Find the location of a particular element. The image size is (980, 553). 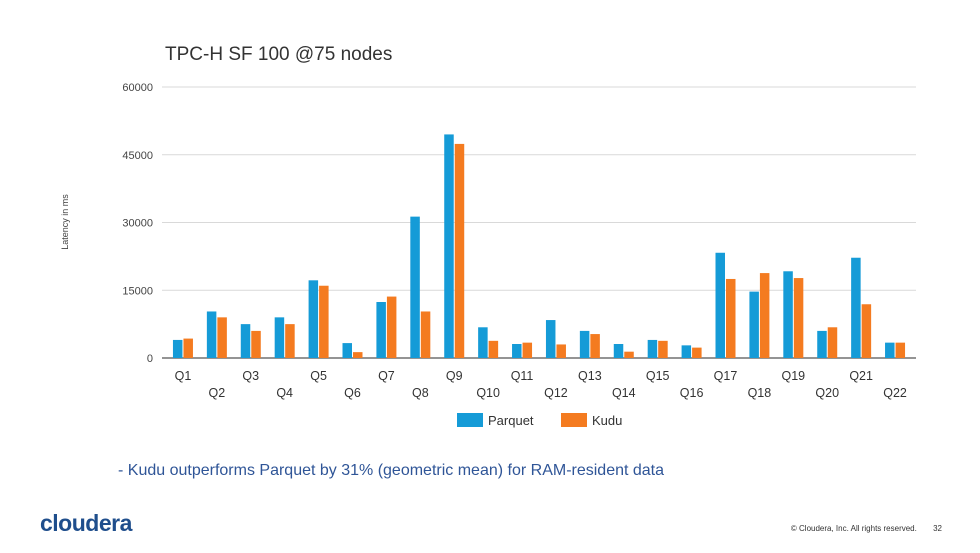

bar-parquet-q15 is located at coordinates (652, 348).